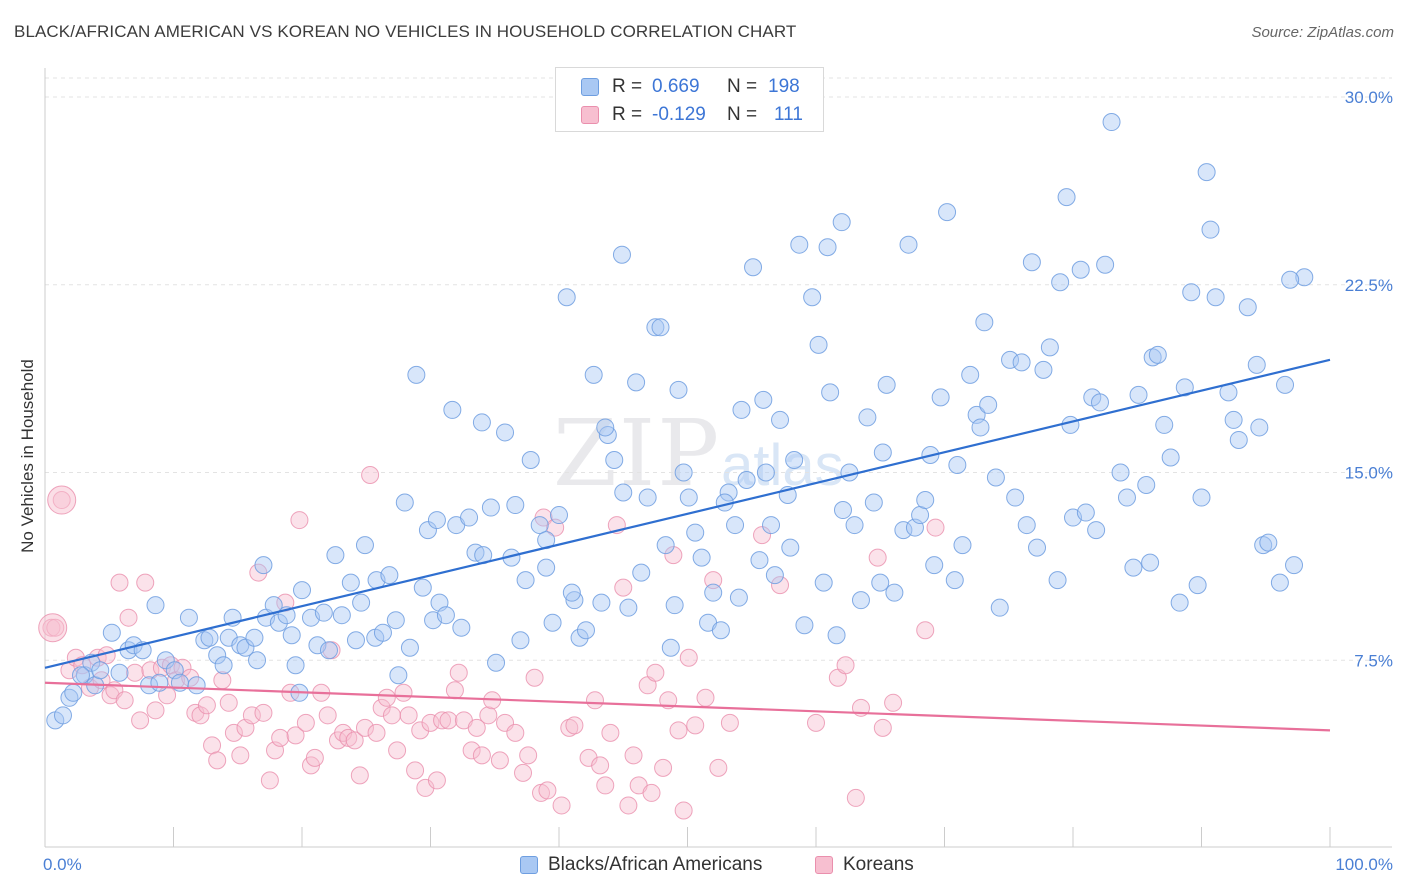  What do you see at coordinates (1322, 32) in the screenshot?
I see `source-label: Source: ZipAtlas.com` at bounding box center [1322, 32].